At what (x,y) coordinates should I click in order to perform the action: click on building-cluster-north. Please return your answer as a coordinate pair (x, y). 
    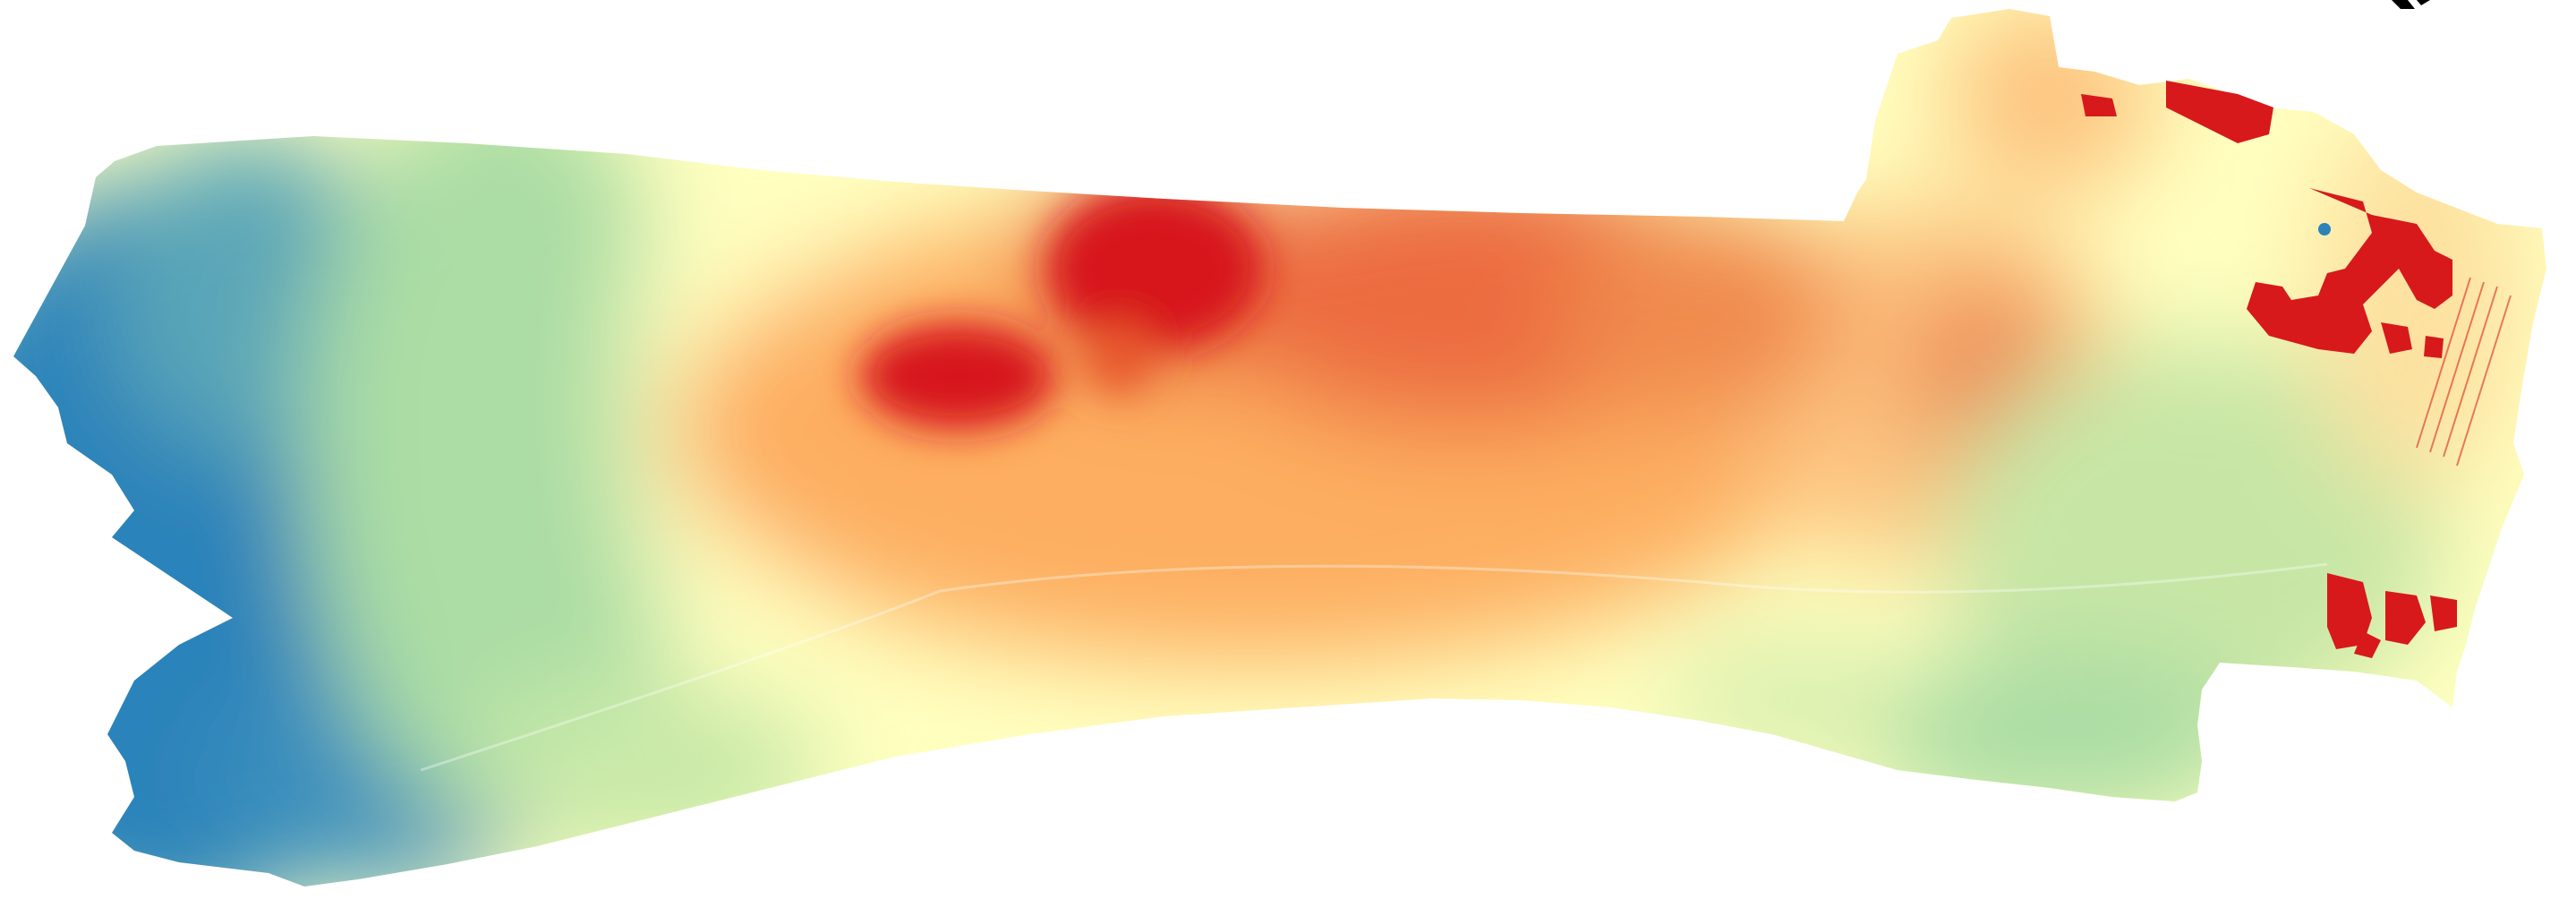
    Looking at the image, I should click on (2177, 112).